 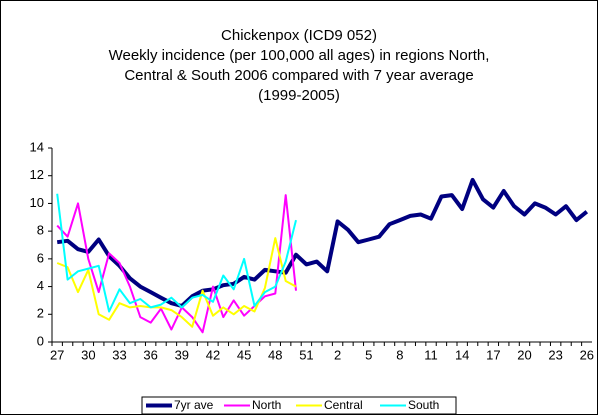 I want to click on y-tick-label: 14, so click(x=37, y=146).